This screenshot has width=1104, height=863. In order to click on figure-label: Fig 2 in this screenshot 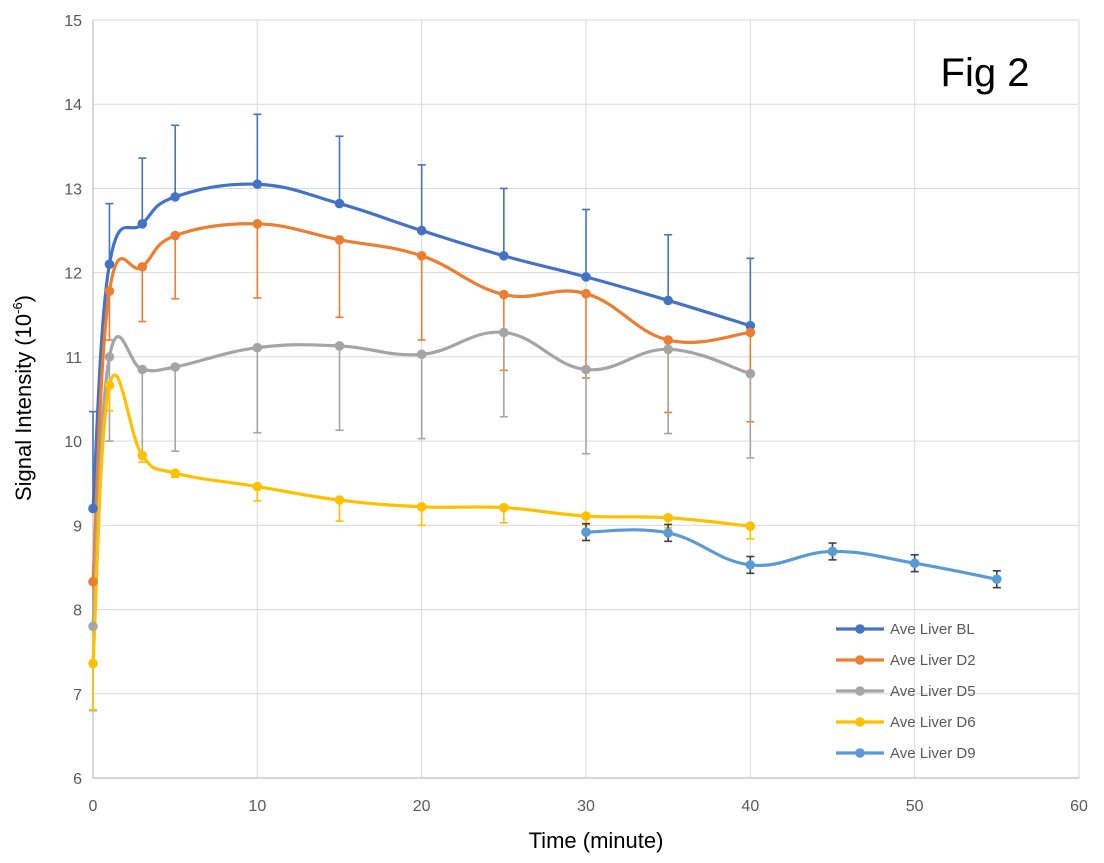, I will do `click(985, 73)`.